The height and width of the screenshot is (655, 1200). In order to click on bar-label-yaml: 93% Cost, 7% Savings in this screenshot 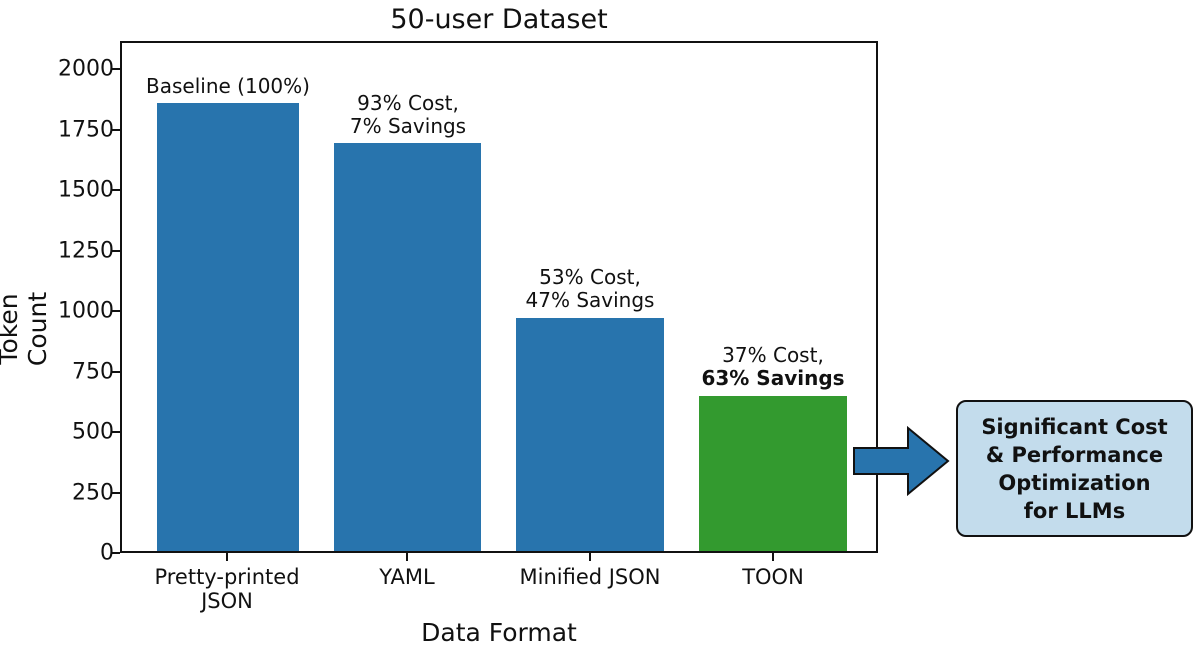, I will do `click(408, 115)`.